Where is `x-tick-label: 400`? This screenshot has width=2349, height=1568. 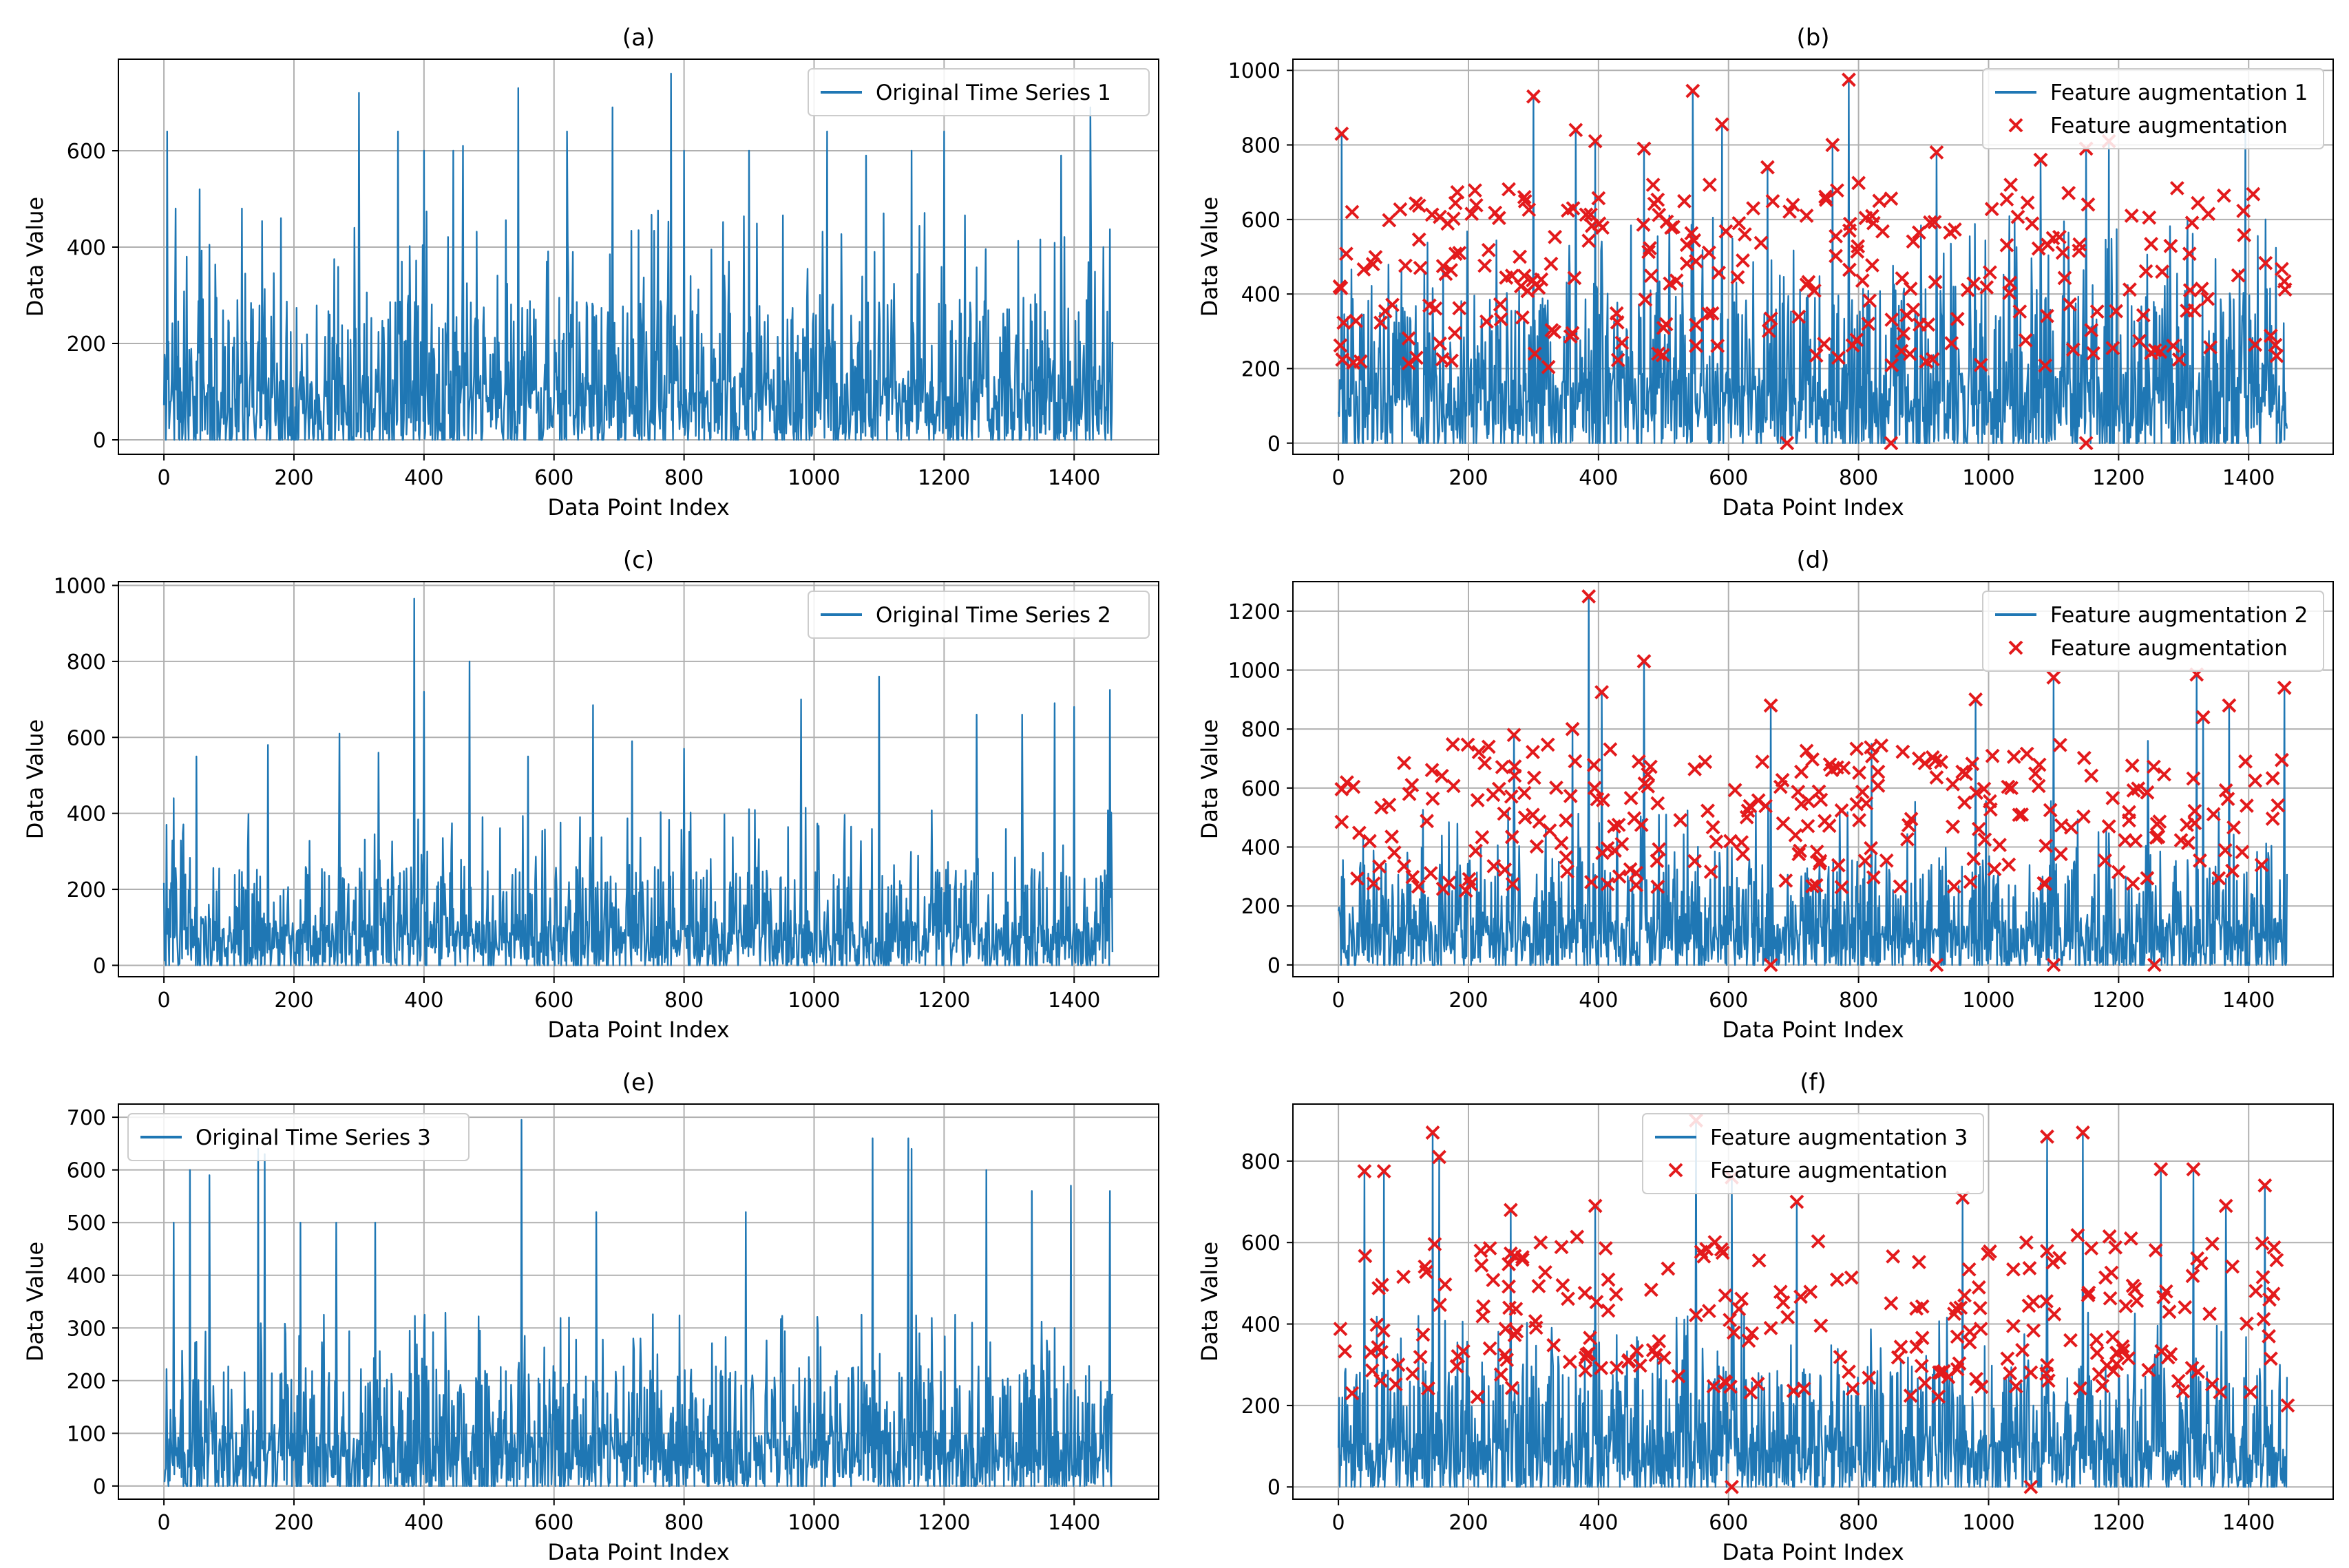
x-tick-label: 400 is located at coordinates (423, 478).